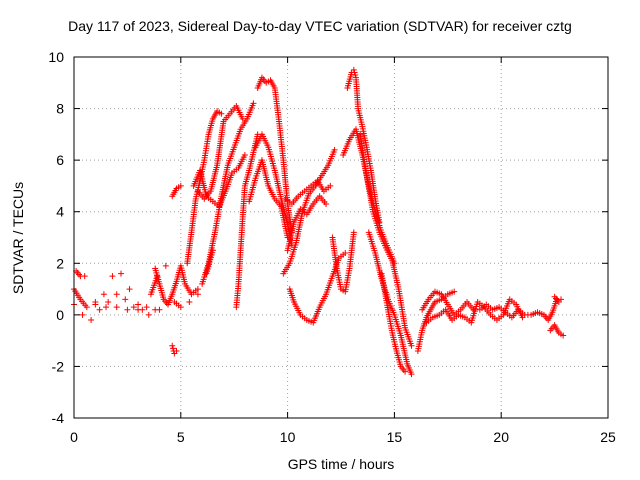 The width and height of the screenshot is (640, 480). Describe the element at coordinates (58, 418) in the screenshot. I see `y-tick-label: -4` at that location.